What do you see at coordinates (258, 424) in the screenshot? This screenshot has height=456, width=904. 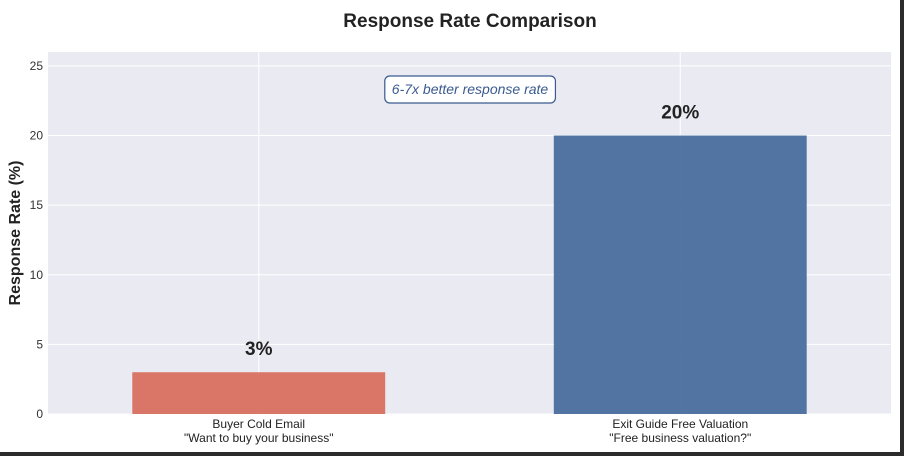 I see `x-tick-label: Buyer Cold Email` at bounding box center [258, 424].